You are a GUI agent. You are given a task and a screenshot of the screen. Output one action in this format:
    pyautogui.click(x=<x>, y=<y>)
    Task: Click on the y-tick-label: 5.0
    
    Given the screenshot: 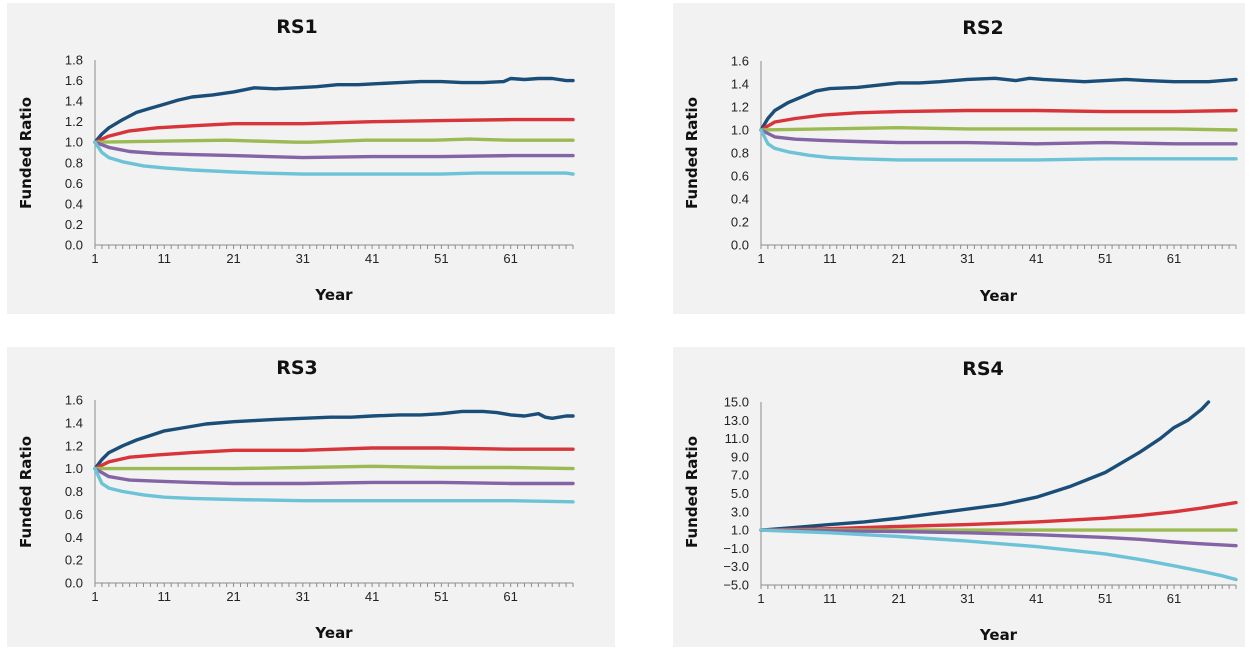 What is the action you would take?
    pyautogui.click(x=740, y=493)
    